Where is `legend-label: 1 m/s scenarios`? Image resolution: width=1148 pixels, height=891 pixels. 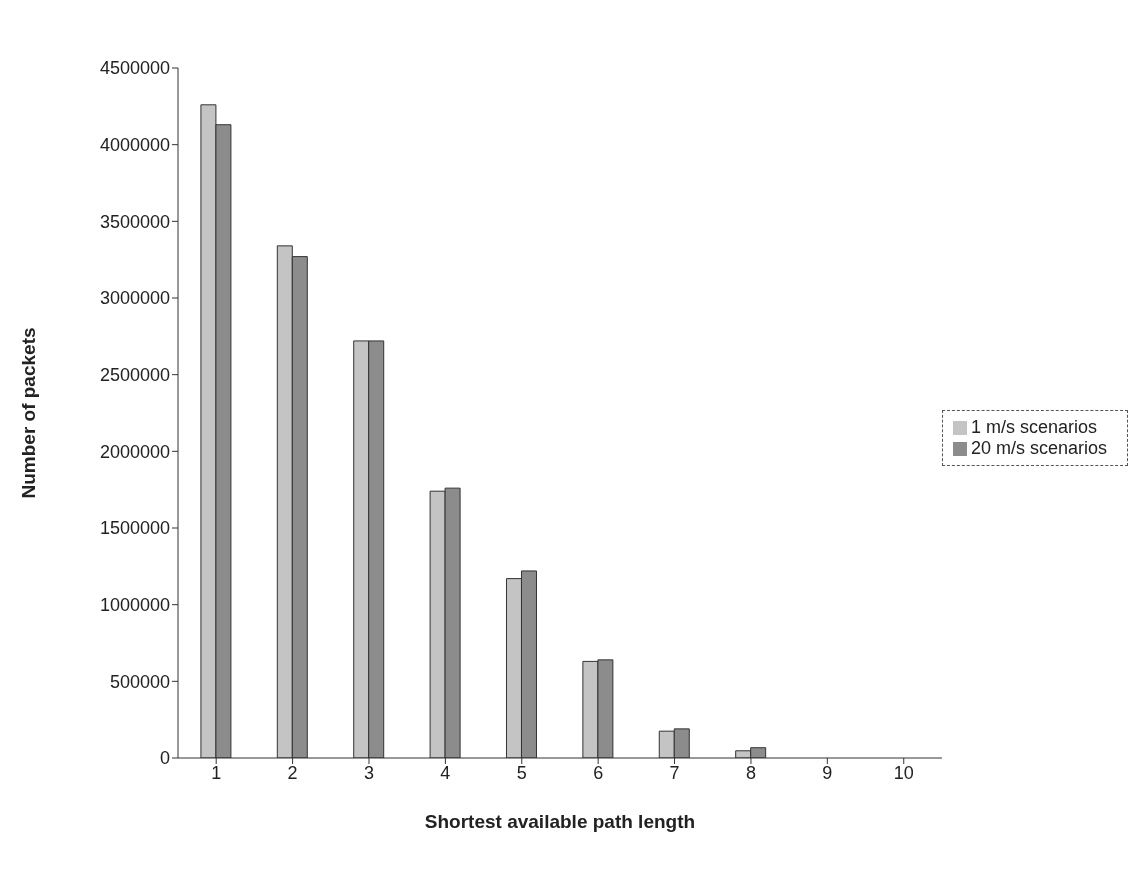
legend-label: 1 m/s scenarios is located at coordinates (1033, 427).